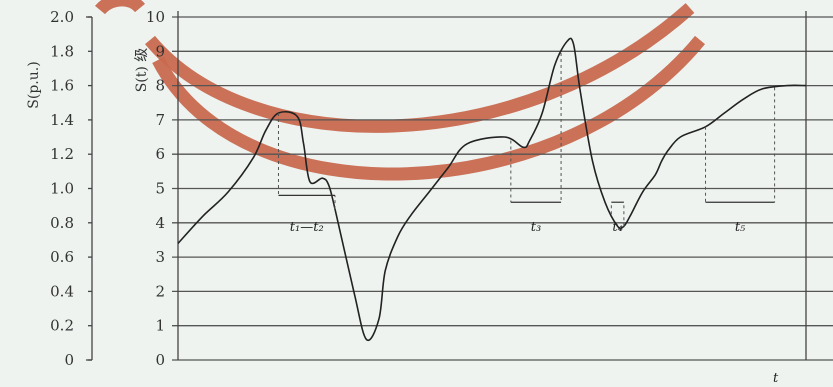 Image resolution: width=833 pixels, height=387 pixels. Describe the element at coordinates (155, 17) in the screenshot. I see `right-tick-label: 10` at that location.